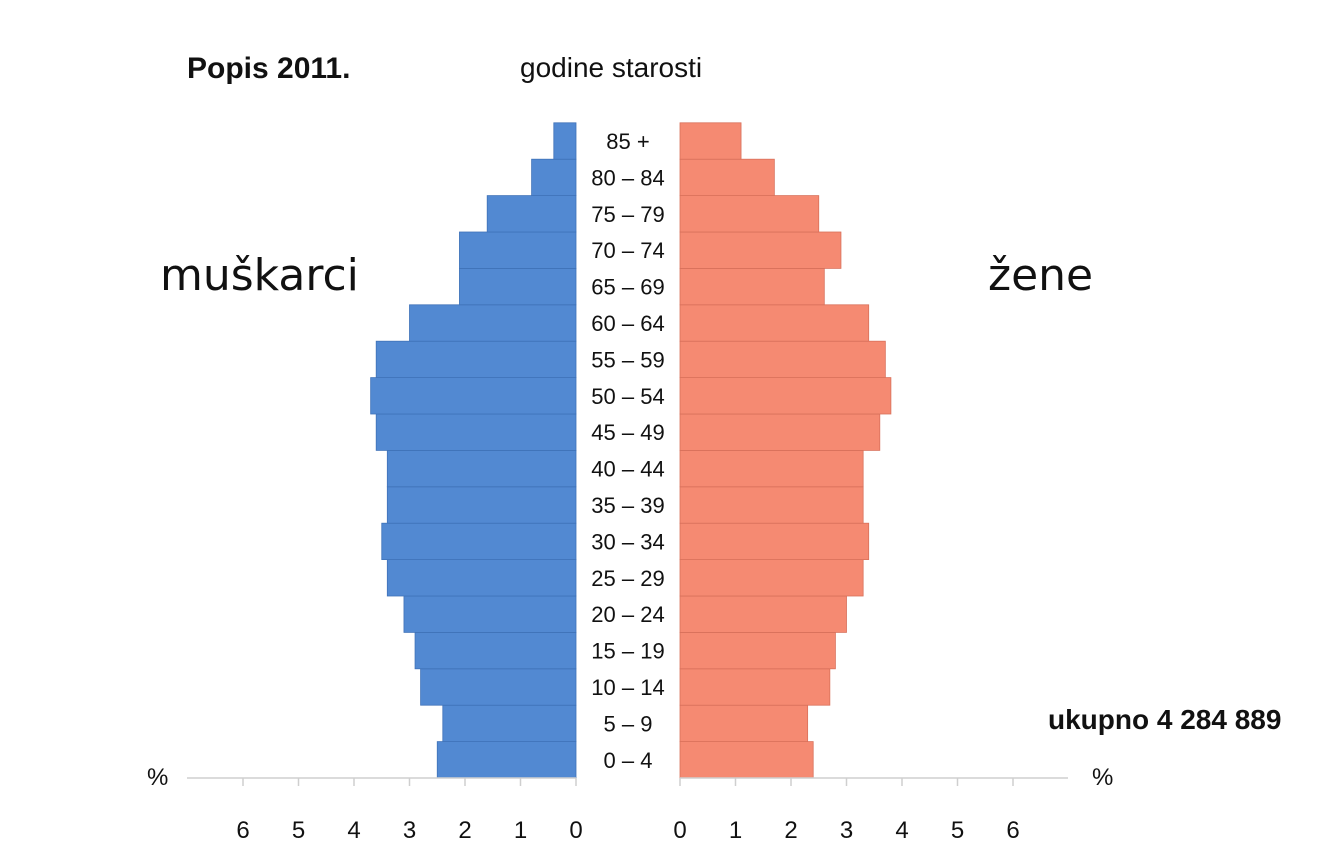  Describe the element at coordinates (259, 275) in the screenshot. I see `male-label: muškarci` at that location.